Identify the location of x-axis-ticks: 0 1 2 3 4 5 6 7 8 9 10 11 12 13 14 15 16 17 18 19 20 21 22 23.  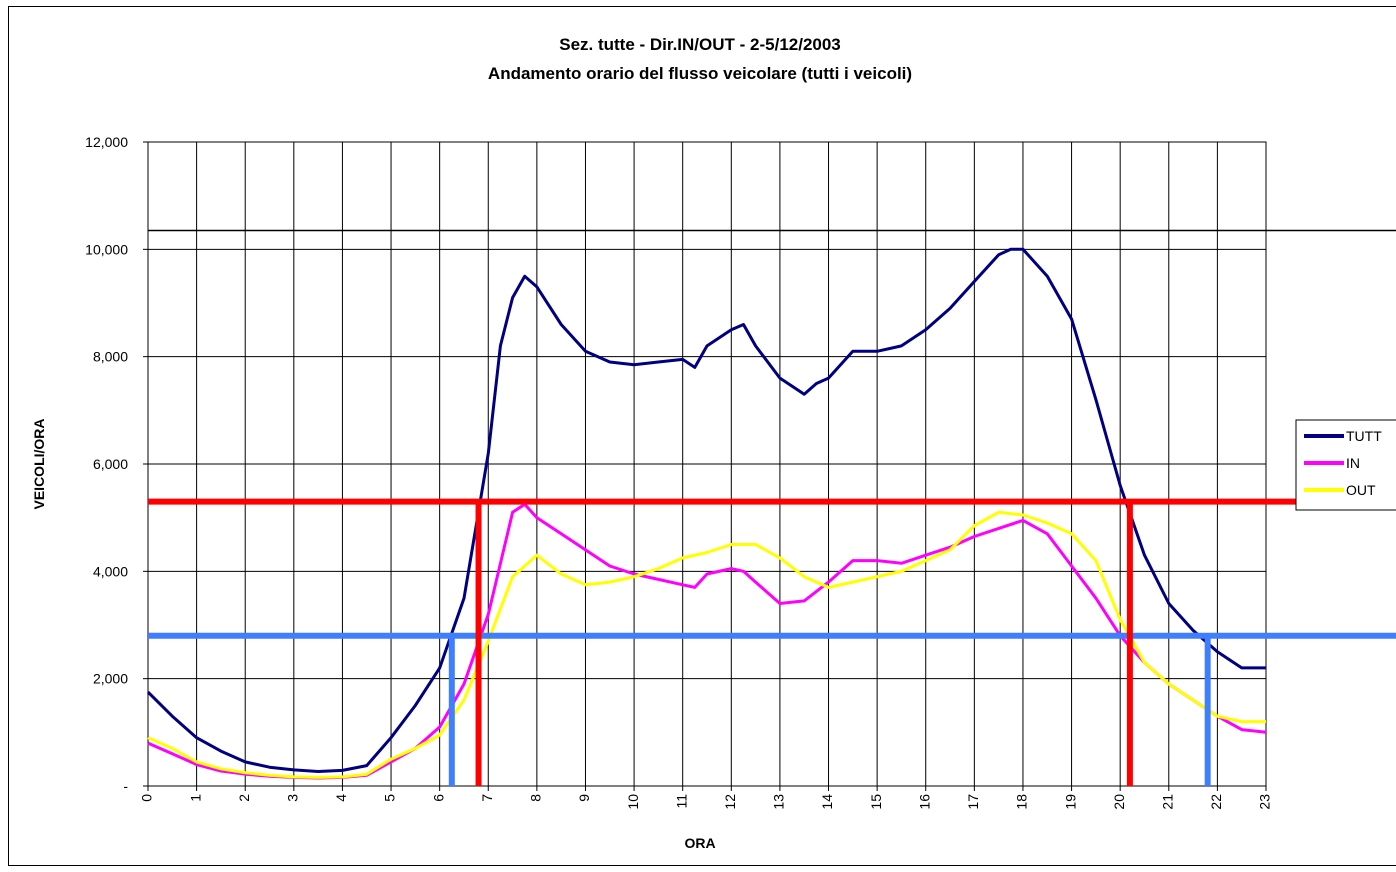
(706, 798).